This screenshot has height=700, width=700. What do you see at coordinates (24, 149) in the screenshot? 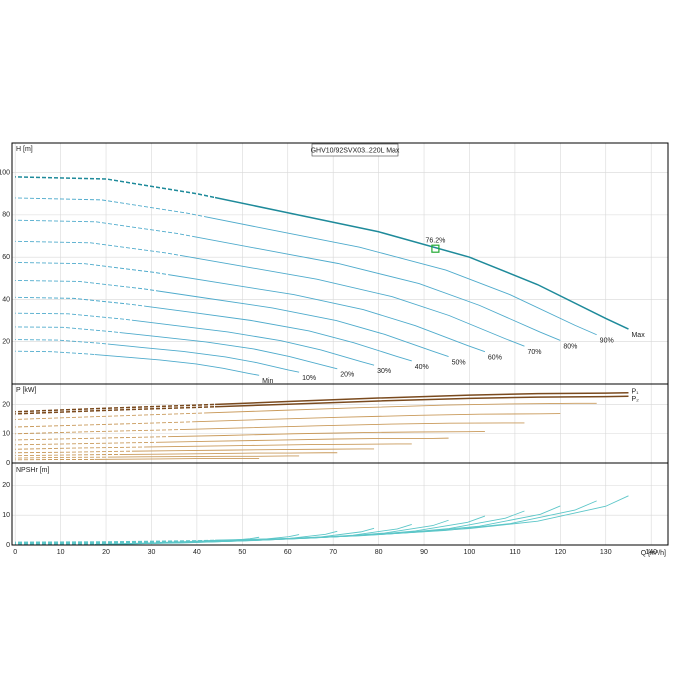
I see `head-axis-label: H [m]` at bounding box center [24, 149].